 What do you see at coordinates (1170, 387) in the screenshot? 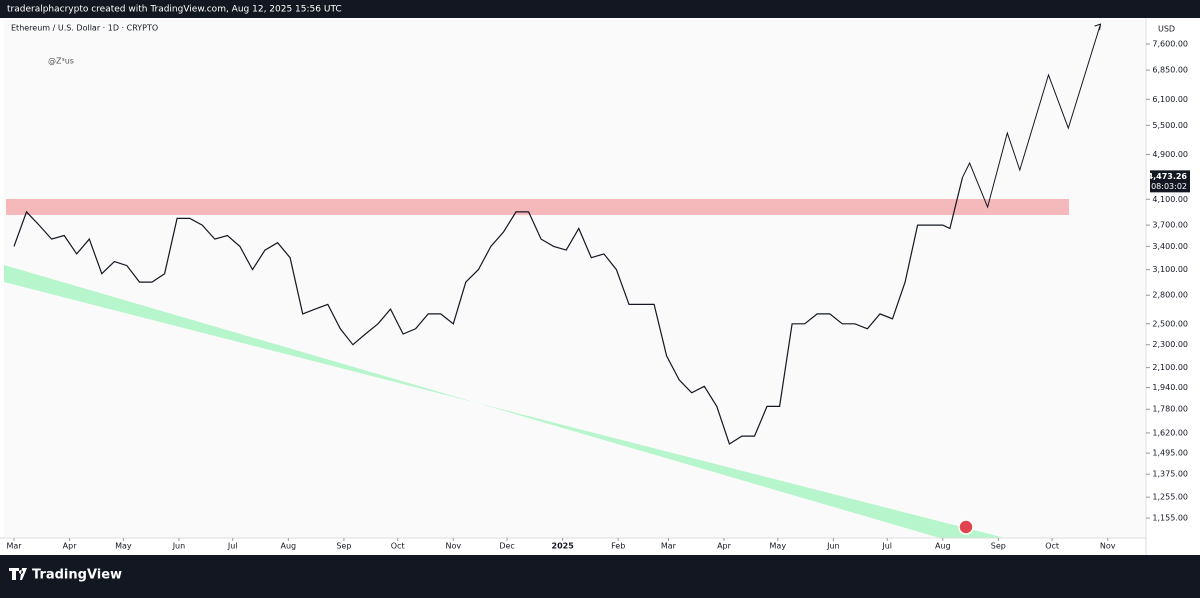
I see `y-tick-label: 1,940.00` at bounding box center [1170, 387].